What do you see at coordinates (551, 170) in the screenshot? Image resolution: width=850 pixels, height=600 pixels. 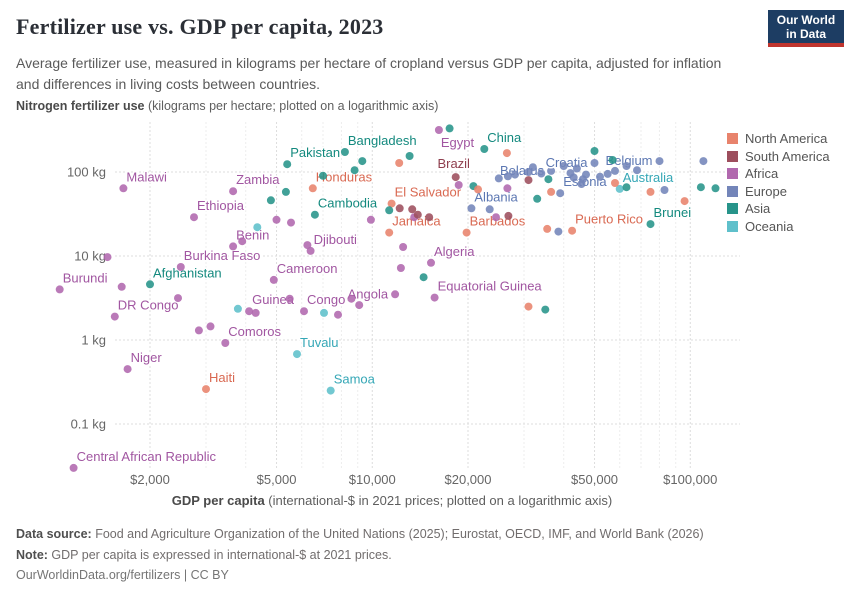 I see `data-point-belarus` at bounding box center [551, 170].